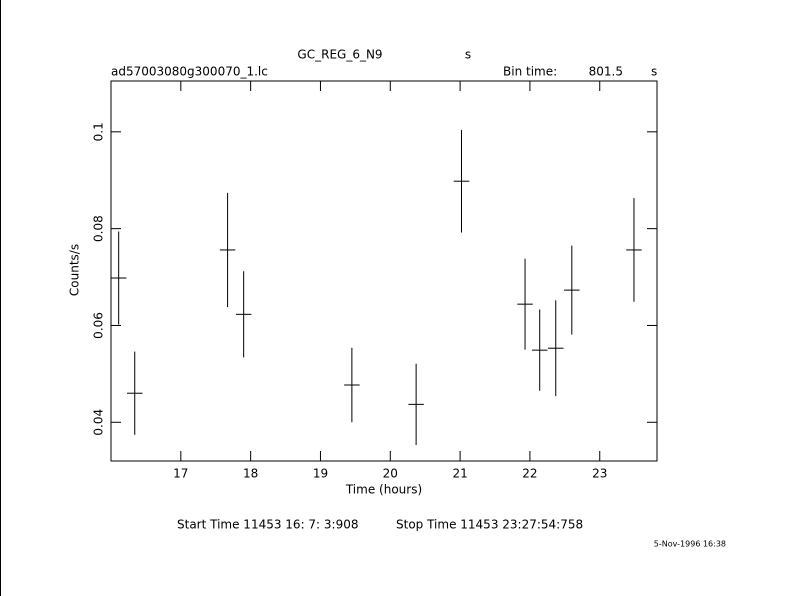 The width and height of the screenshot is (790, 596). What do you see at coordinates (268, 525) in the screenshot?
I see `start-time: Start Time 11453 16: 7: 3:908` at bounding box center [268, 525].